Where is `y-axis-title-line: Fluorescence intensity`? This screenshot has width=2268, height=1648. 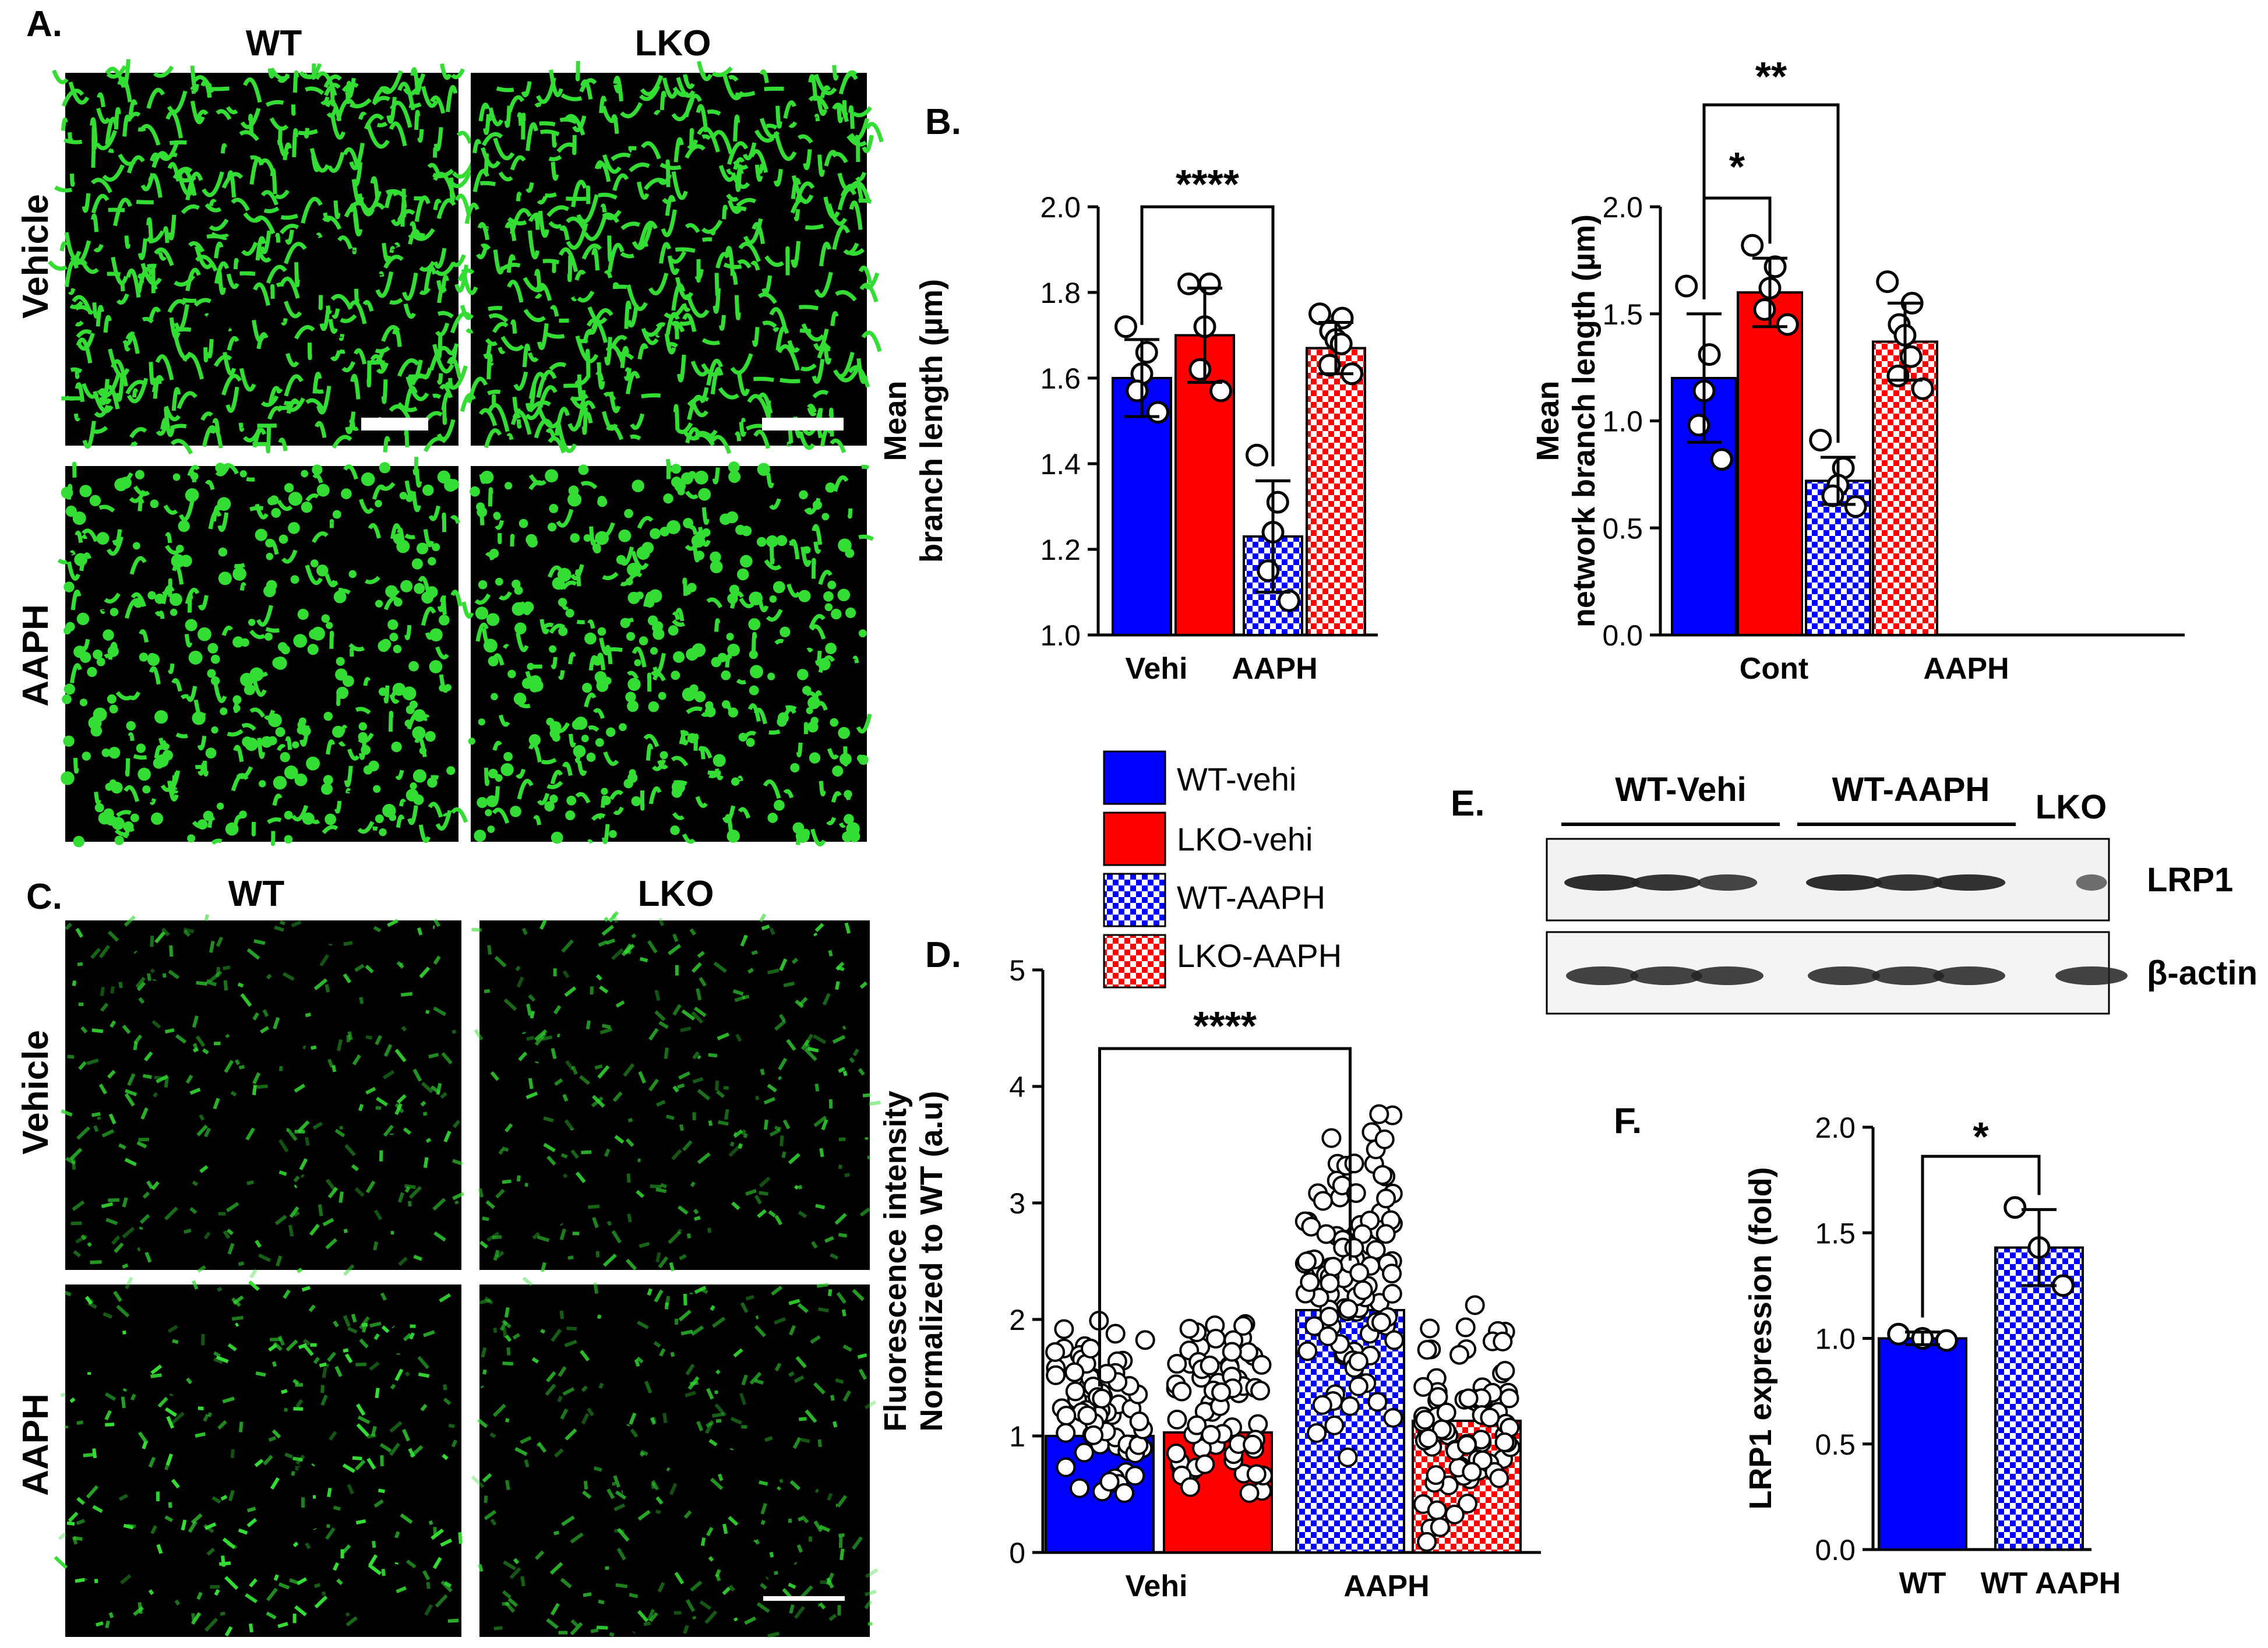
y-axis-title-line: Fluorescence intensity is located at coordinates (895, 1261).